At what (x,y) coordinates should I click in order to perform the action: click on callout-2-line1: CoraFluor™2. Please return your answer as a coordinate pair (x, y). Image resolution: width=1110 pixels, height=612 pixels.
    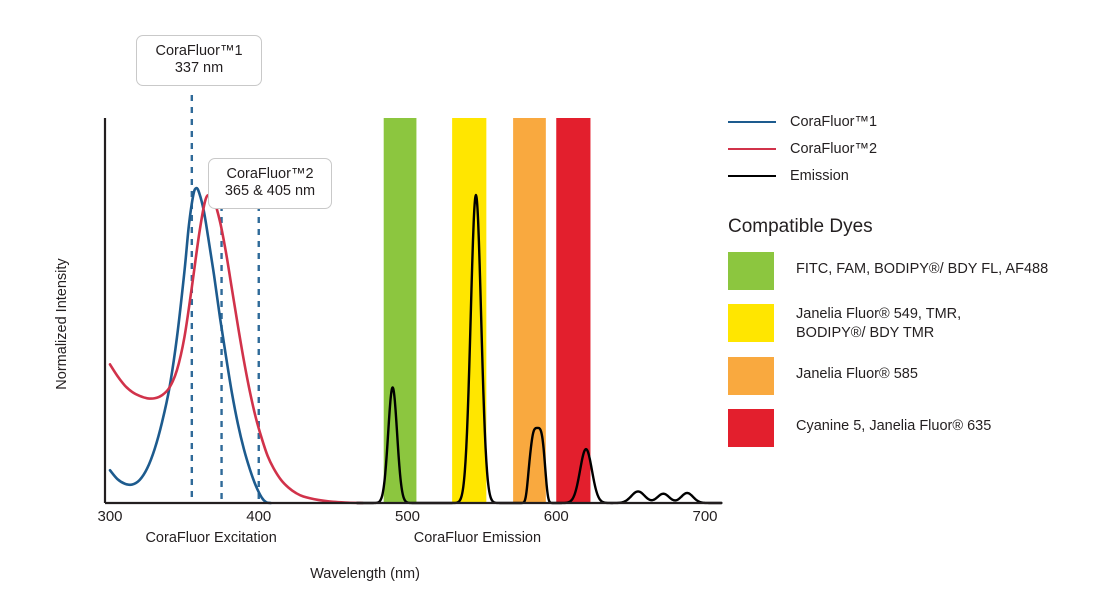
    Looking at the image, I should click on (270, 174).